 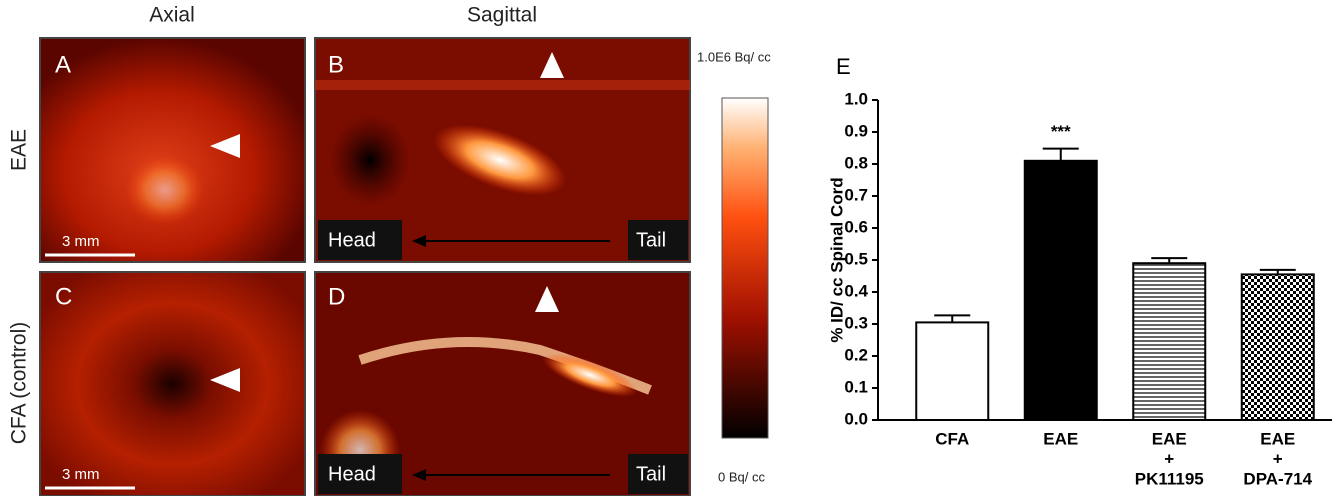 What do you see at coordinates (172, 15) in the screenshot?
I see `column-title: Axial` at bounding box center [172, 15].